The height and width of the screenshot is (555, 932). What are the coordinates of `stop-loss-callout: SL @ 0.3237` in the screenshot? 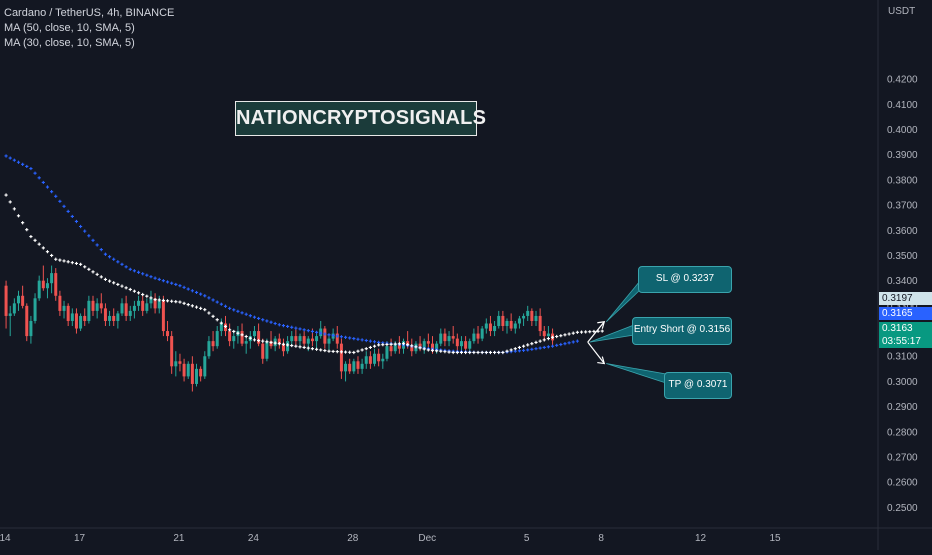 It's located at (685, 279).